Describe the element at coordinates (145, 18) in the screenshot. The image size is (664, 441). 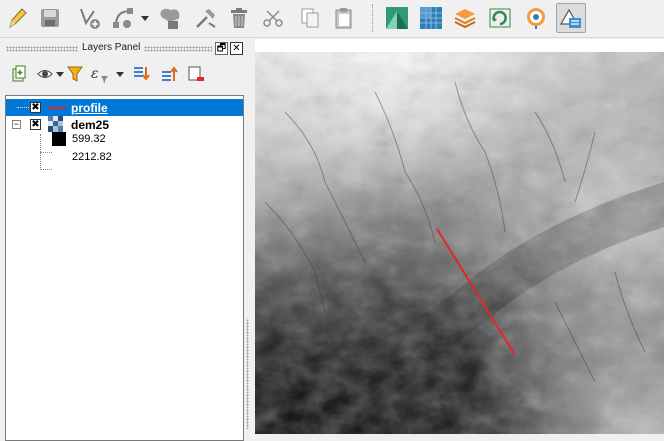
I see `vertex-tool-dropdown` at that location.